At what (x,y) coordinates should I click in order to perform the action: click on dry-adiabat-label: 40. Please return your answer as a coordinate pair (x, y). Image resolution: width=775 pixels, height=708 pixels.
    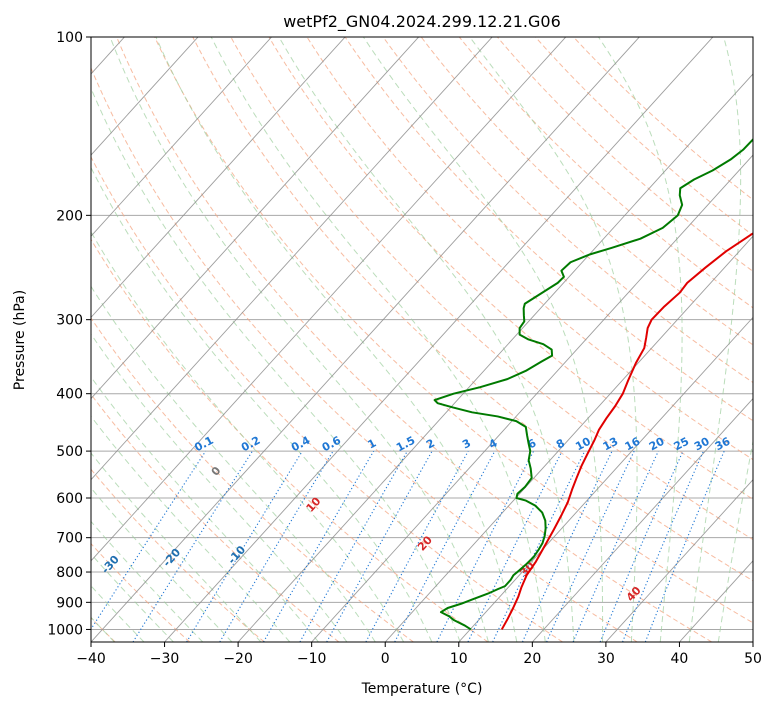
    Looking at the image, I should click on (634, 594).